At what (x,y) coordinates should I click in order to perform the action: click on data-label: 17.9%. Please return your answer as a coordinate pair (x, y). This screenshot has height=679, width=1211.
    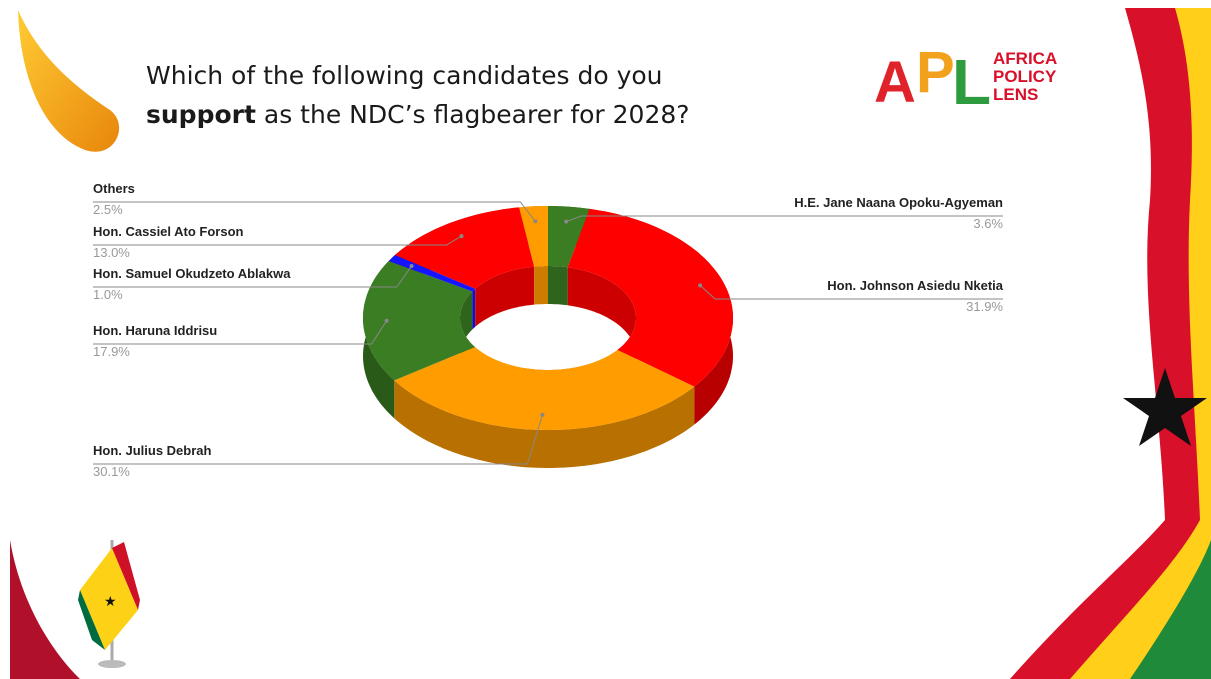
    Looking at the image, I should click on (111, 351).